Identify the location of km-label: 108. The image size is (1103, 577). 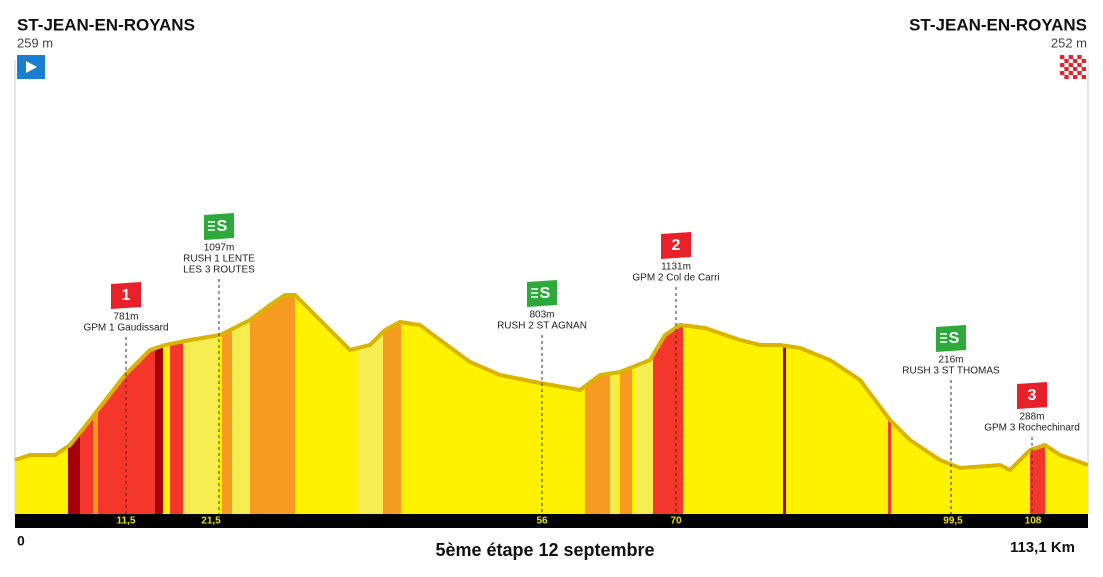
(1033, 521).